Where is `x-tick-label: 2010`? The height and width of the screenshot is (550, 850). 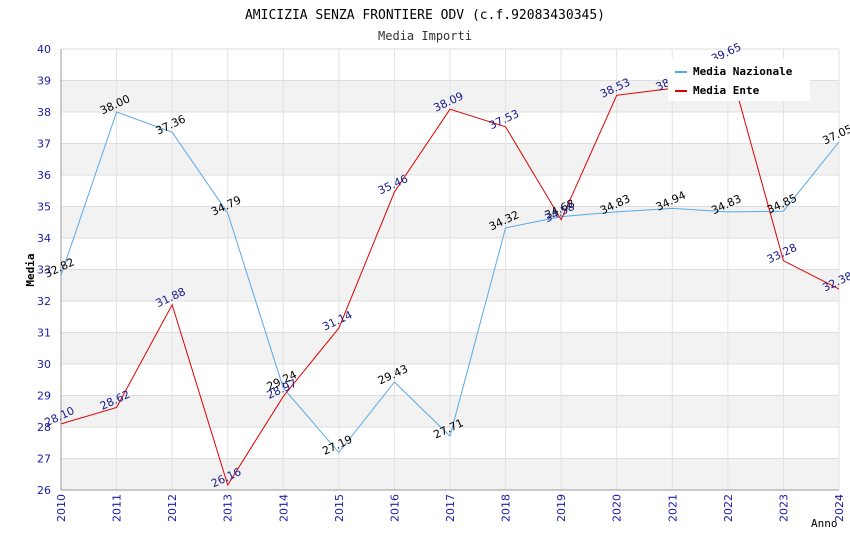
x-tick-label: 2010 is located at coordinates (61, 508).